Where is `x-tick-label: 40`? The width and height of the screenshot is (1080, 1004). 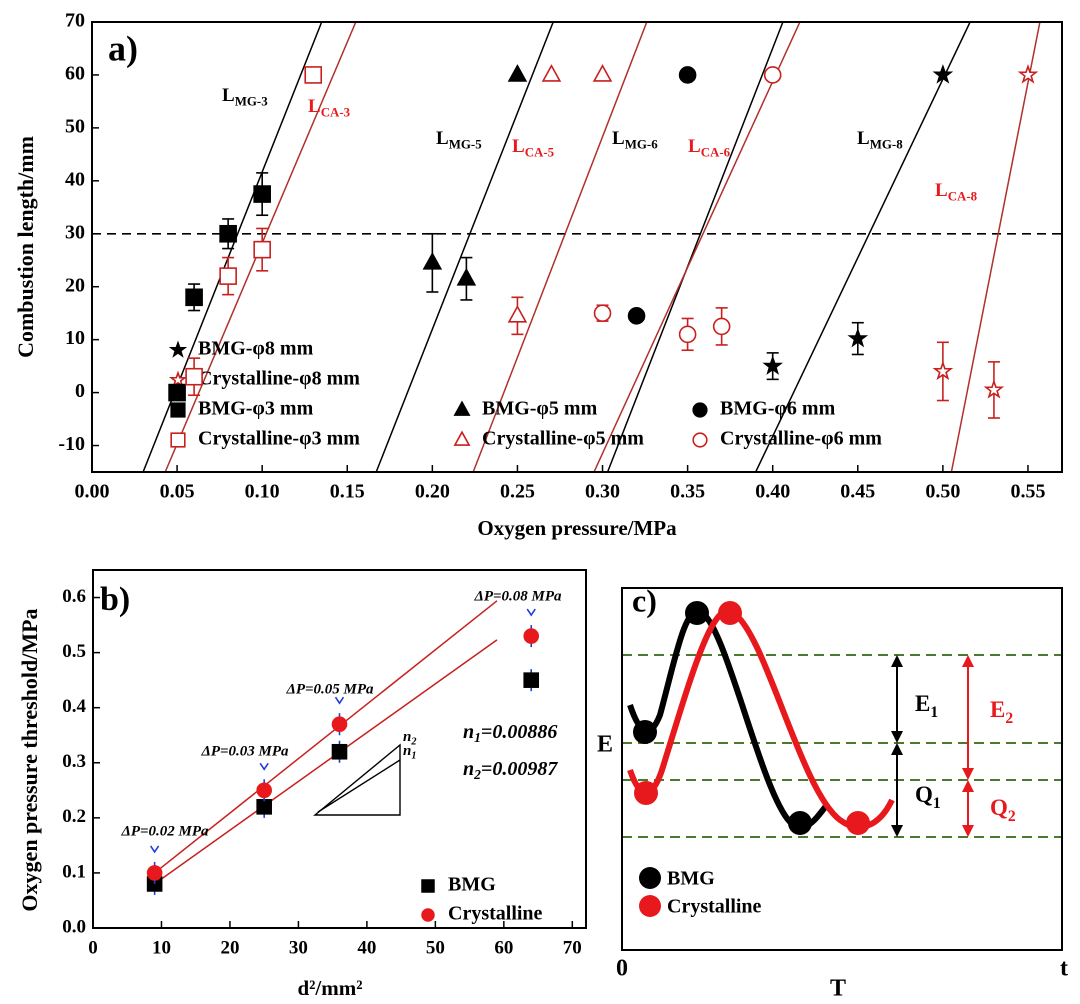 x-tick-label: 40 is located at coordinates (366, 947).